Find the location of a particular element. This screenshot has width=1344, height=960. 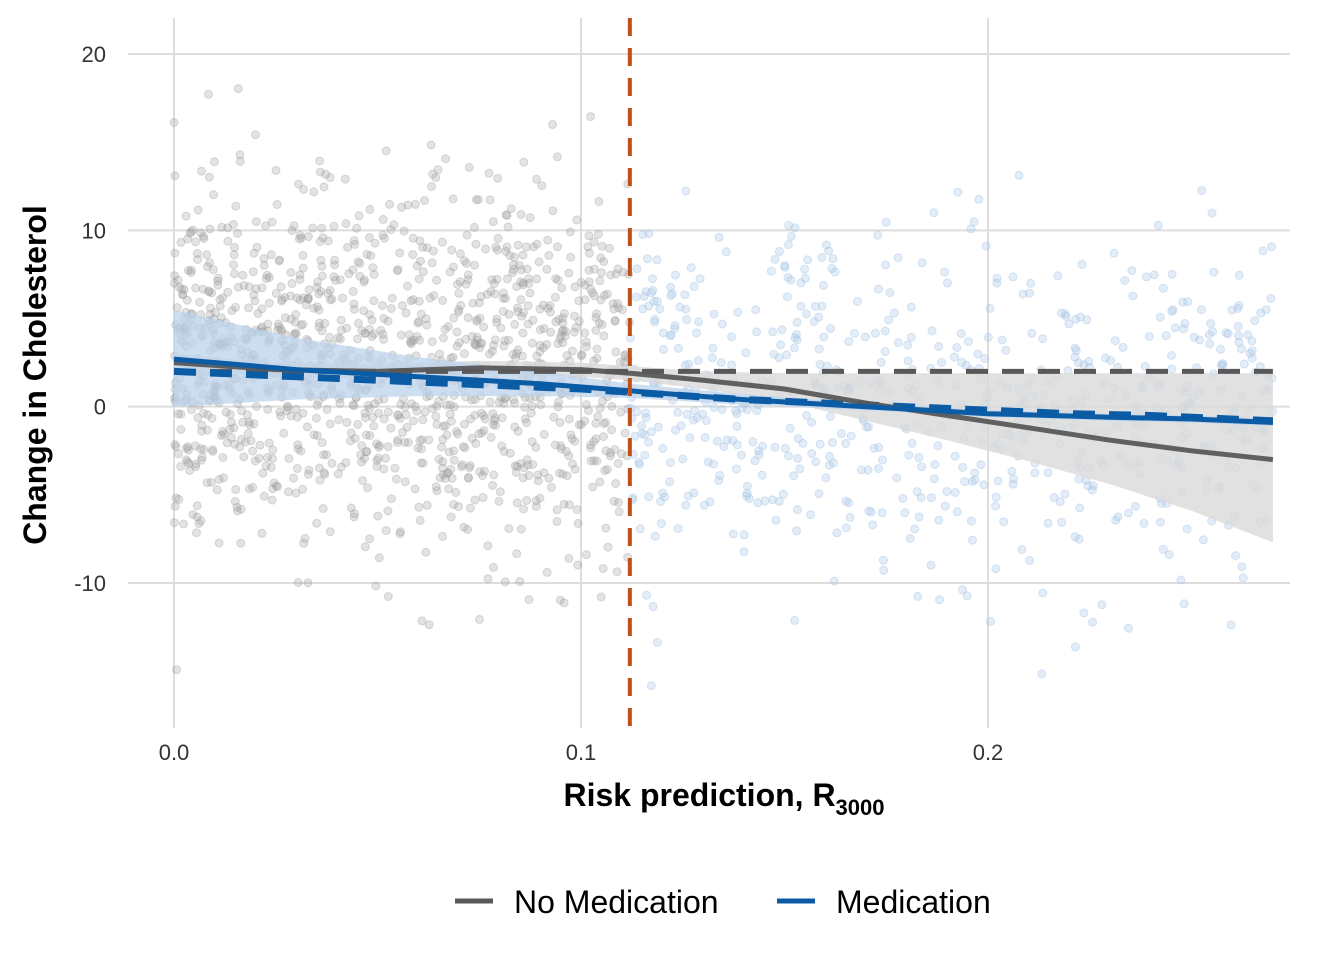

band-medication is located at coordinates (723, 368).